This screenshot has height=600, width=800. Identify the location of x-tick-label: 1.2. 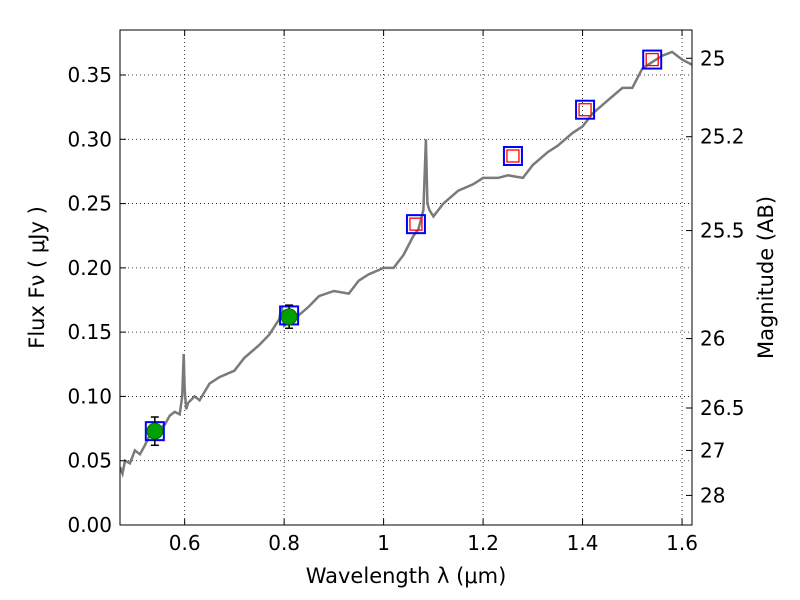
(483, 543).